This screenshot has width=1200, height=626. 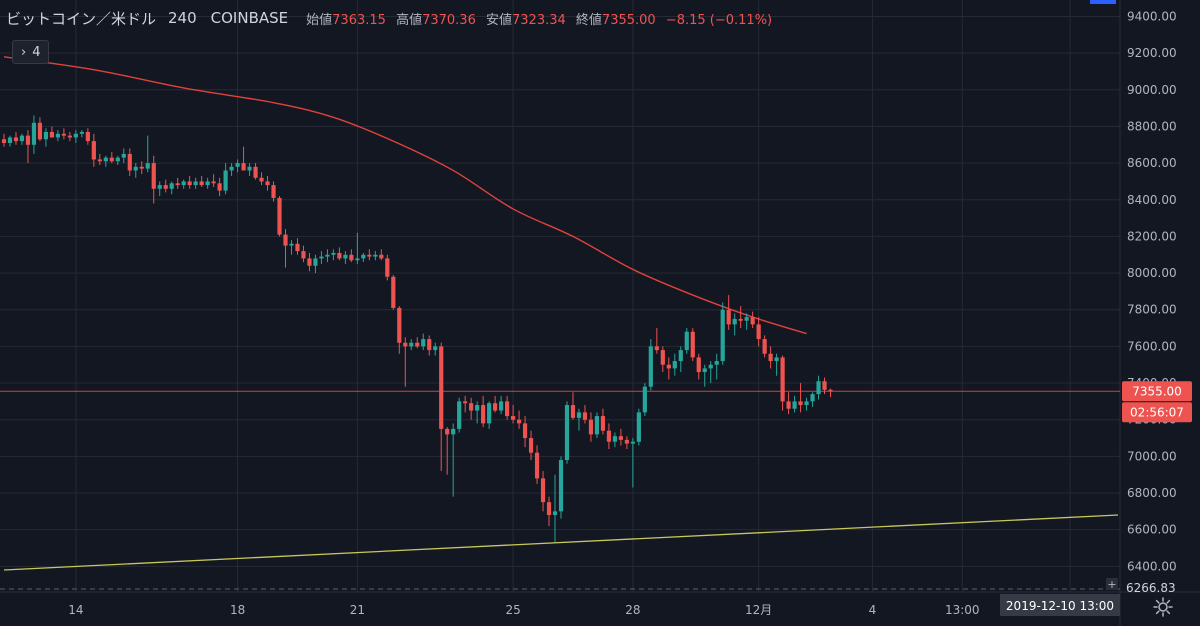 I want to click on high-value: 7370.36, so click(x=449, y=20).